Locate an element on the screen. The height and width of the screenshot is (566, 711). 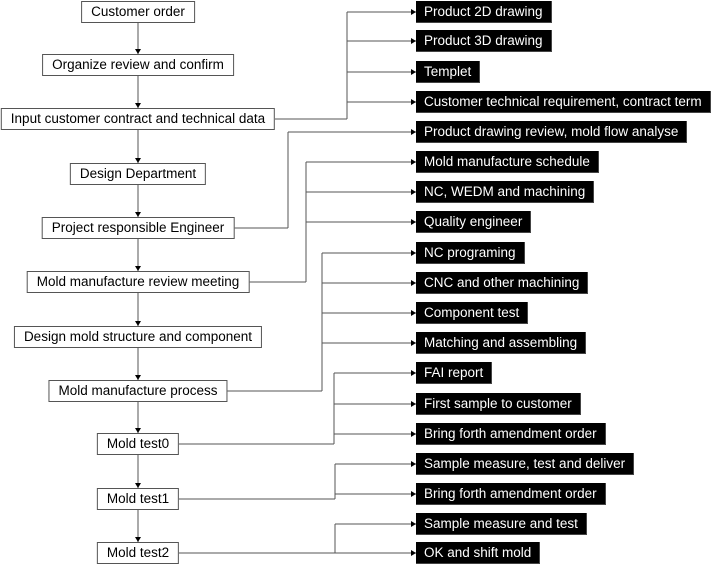
detail-item: FAI report is located at coordinates (454, 373).